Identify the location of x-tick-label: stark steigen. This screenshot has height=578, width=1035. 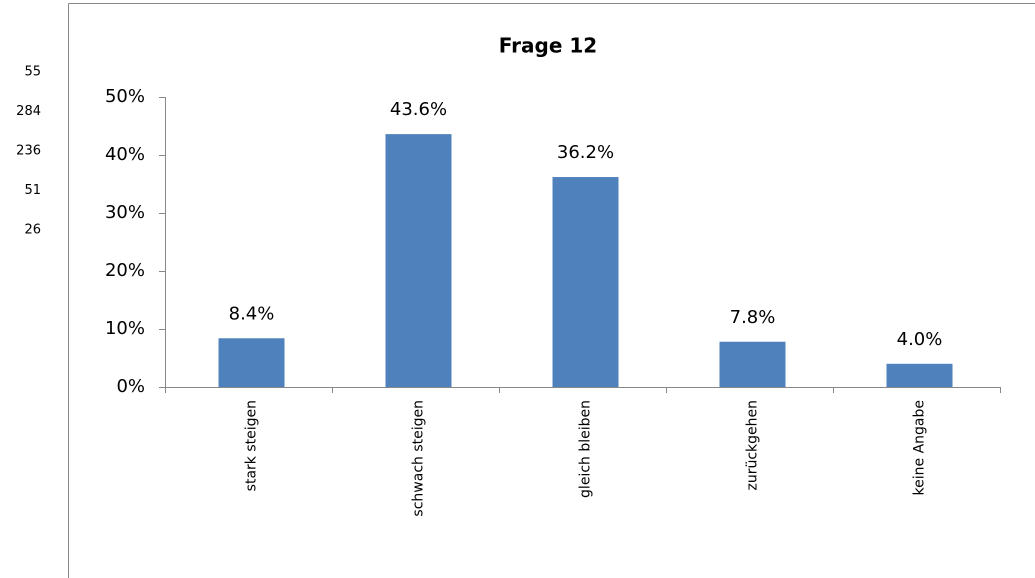
(252, 445).